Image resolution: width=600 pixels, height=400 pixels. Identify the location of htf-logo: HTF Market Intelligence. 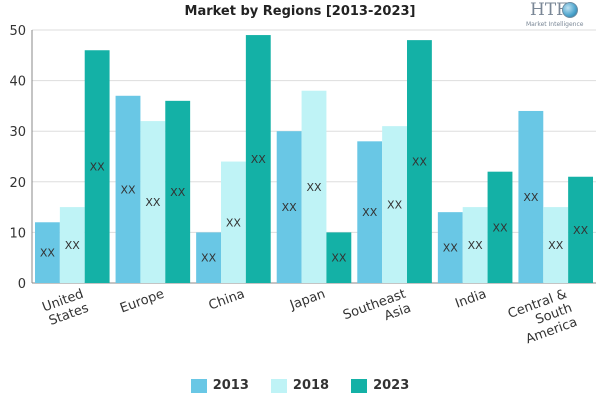
(557, 17).